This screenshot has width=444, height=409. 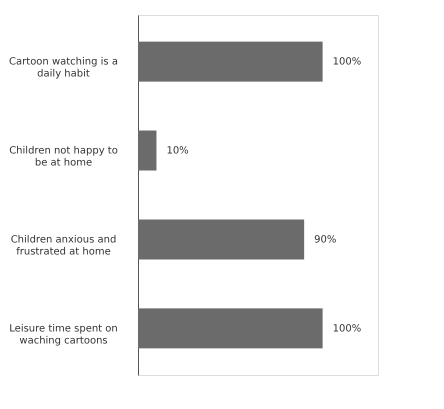 What do you see at coordinates (63, 334) in the screenshot?
I see `y-tick-label: Leisure time spent on waching cartoons` at bounding box center [63, 334].